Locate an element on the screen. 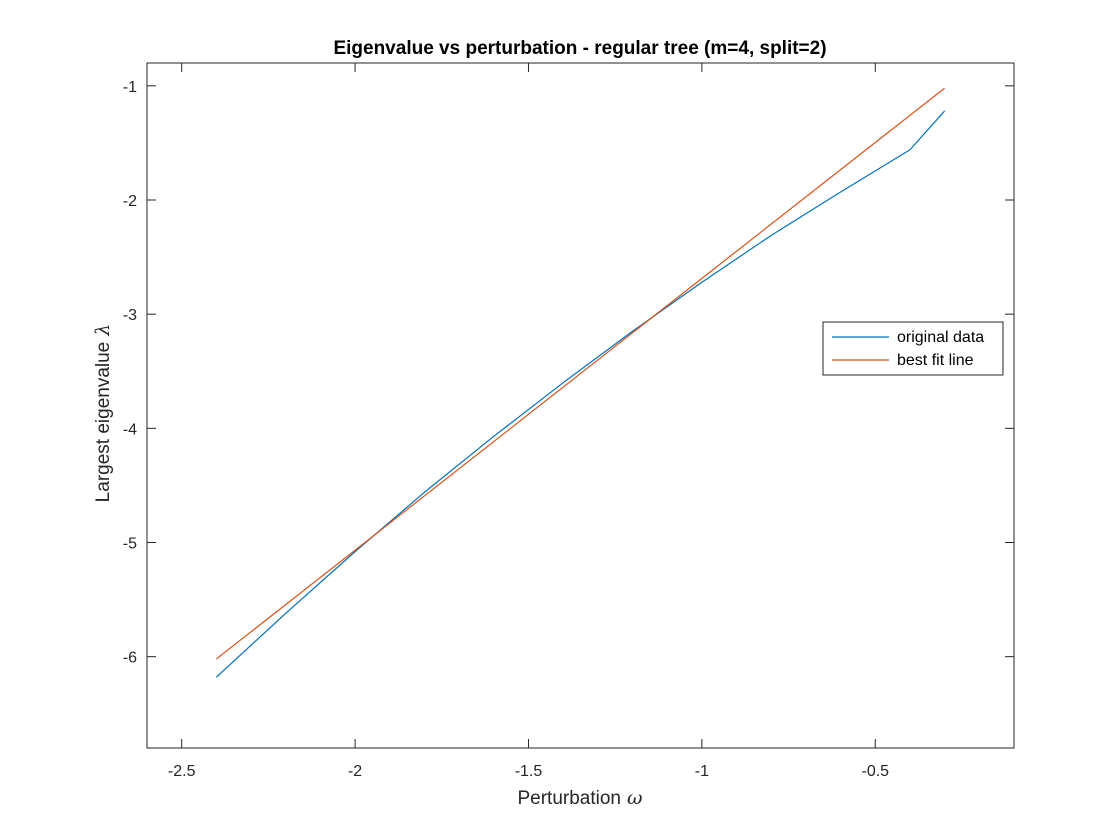 This screenshot has width=1120, height=840. x-axis-label-symbol: ω is located at coordinates (635, 798).